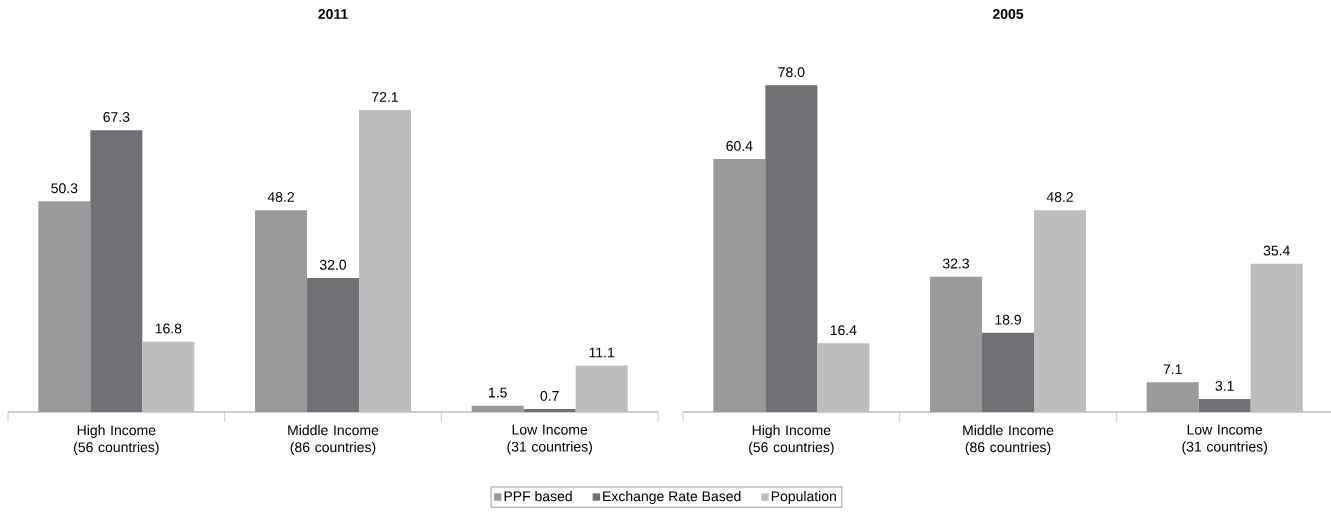  Describe the element at coordinates (1172, 369) in the screenshot. I see `data-label: 7.1` at that location.